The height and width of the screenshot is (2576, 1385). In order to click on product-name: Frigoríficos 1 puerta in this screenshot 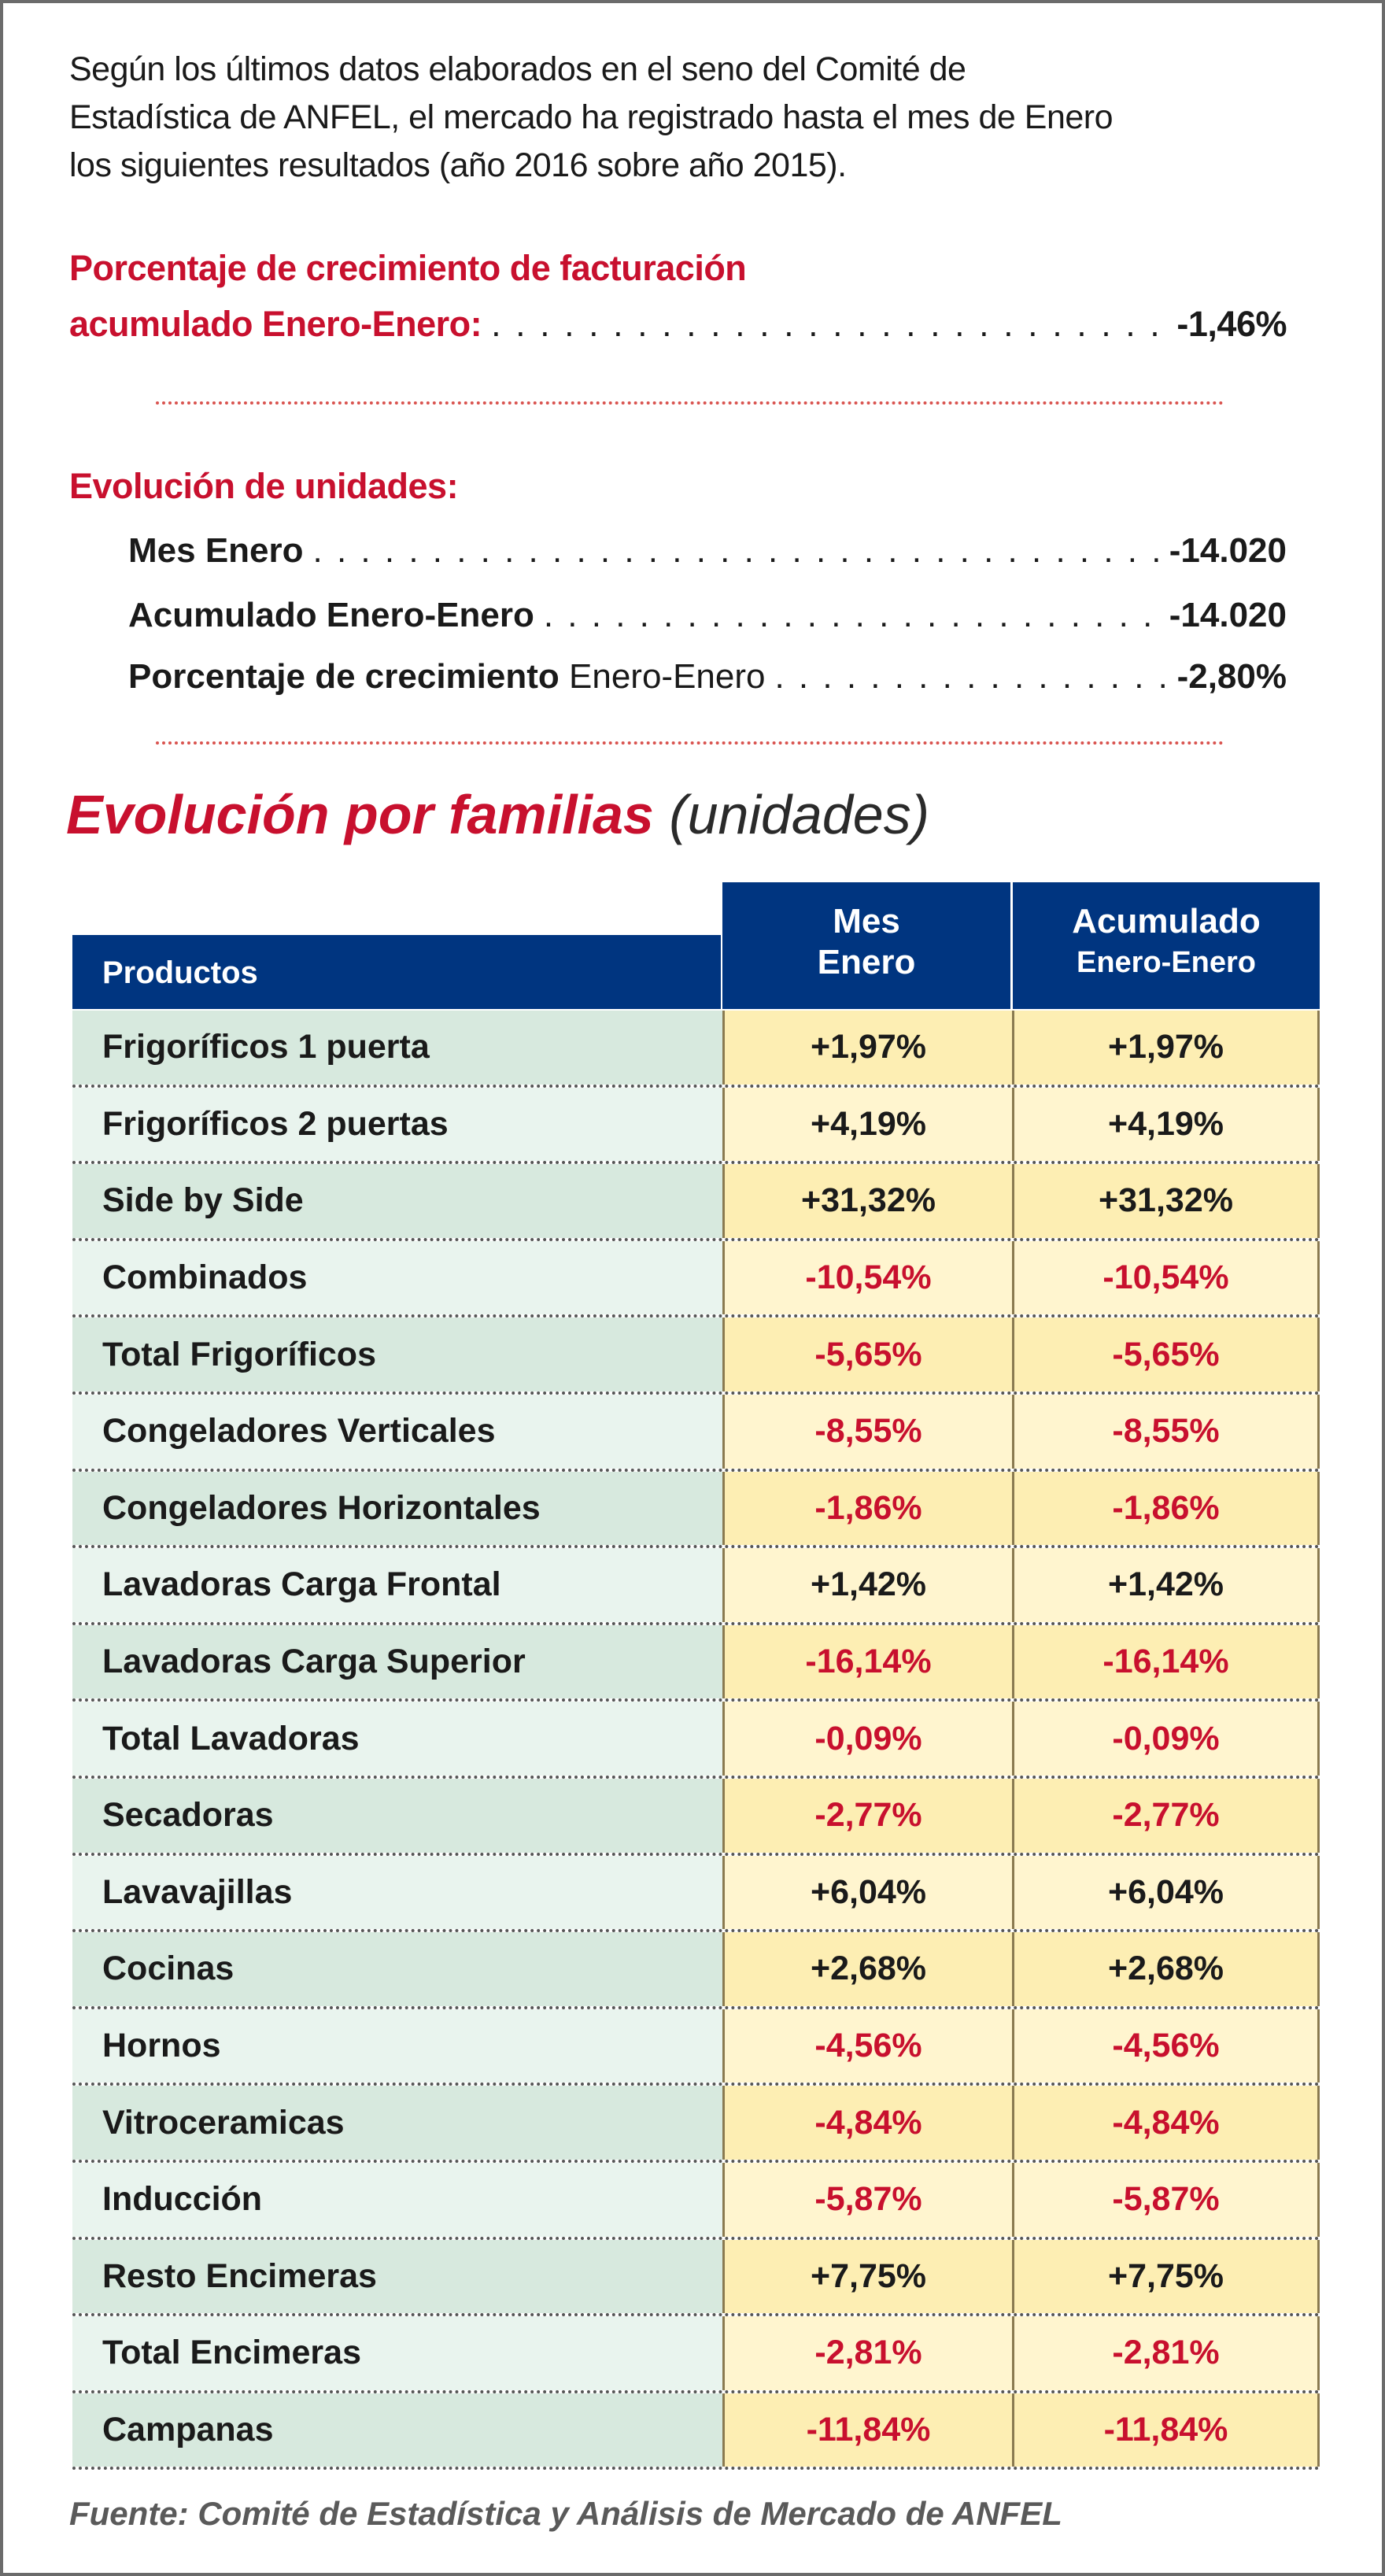, I will do `click(266, 1047)`.